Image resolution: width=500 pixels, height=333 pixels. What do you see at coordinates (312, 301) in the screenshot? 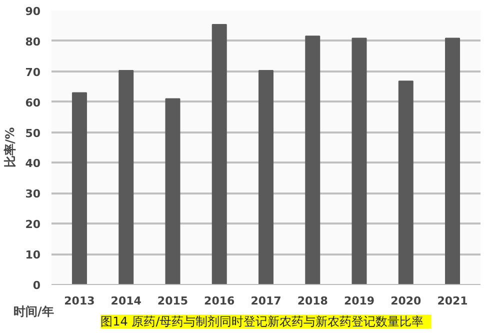
I see `x-tick-label: 2018` at bounding box center [312, 301].